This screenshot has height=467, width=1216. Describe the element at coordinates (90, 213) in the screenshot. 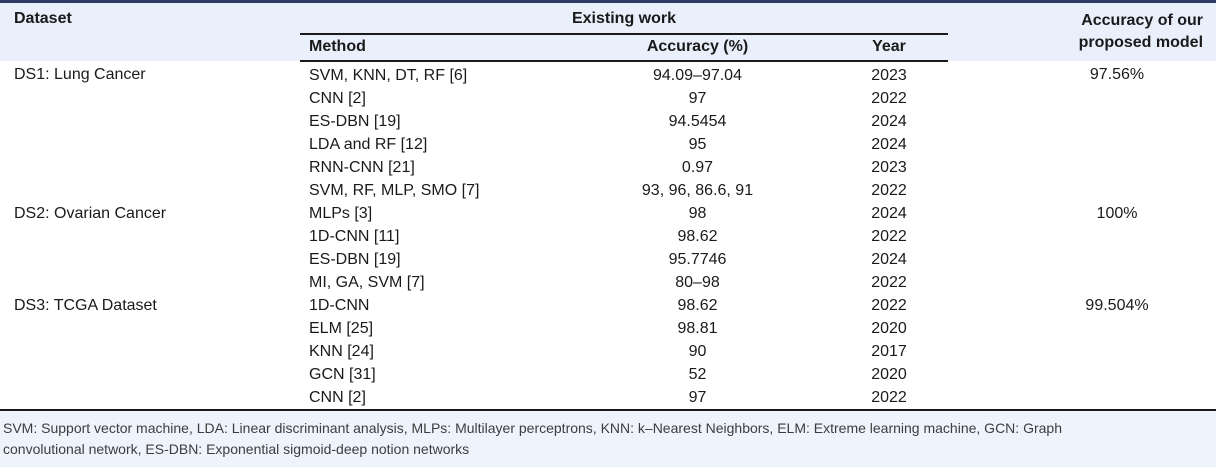

I see `dataset-label-ds2: DS2: Ovarian Cancer` at that location.